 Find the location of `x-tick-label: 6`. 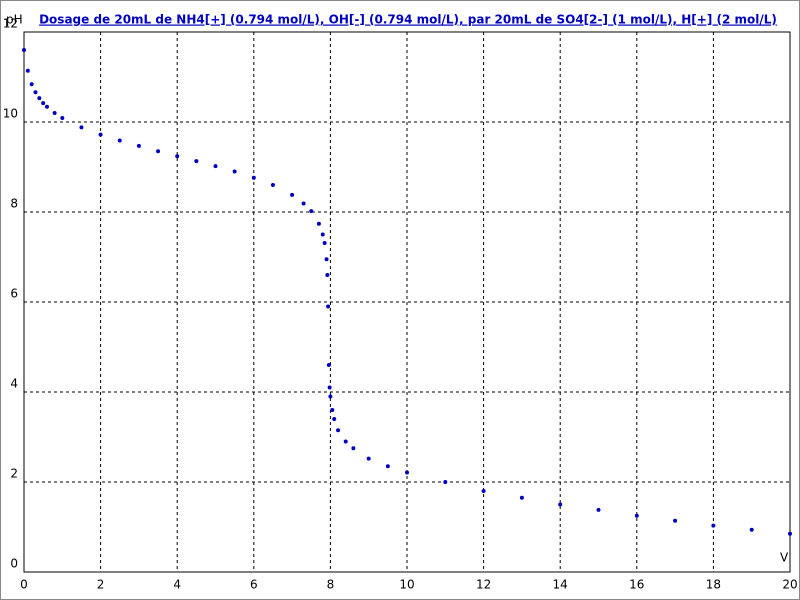

x-tick-label: 6 is located at coordinates (254, 585).